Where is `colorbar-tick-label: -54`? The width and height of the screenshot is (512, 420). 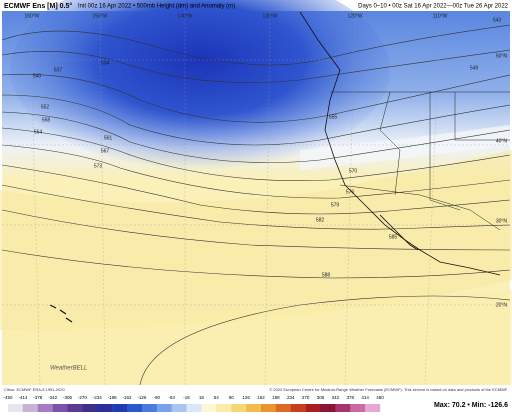 colorbar-tick-label: -54 is located at coordinates (171, 397).